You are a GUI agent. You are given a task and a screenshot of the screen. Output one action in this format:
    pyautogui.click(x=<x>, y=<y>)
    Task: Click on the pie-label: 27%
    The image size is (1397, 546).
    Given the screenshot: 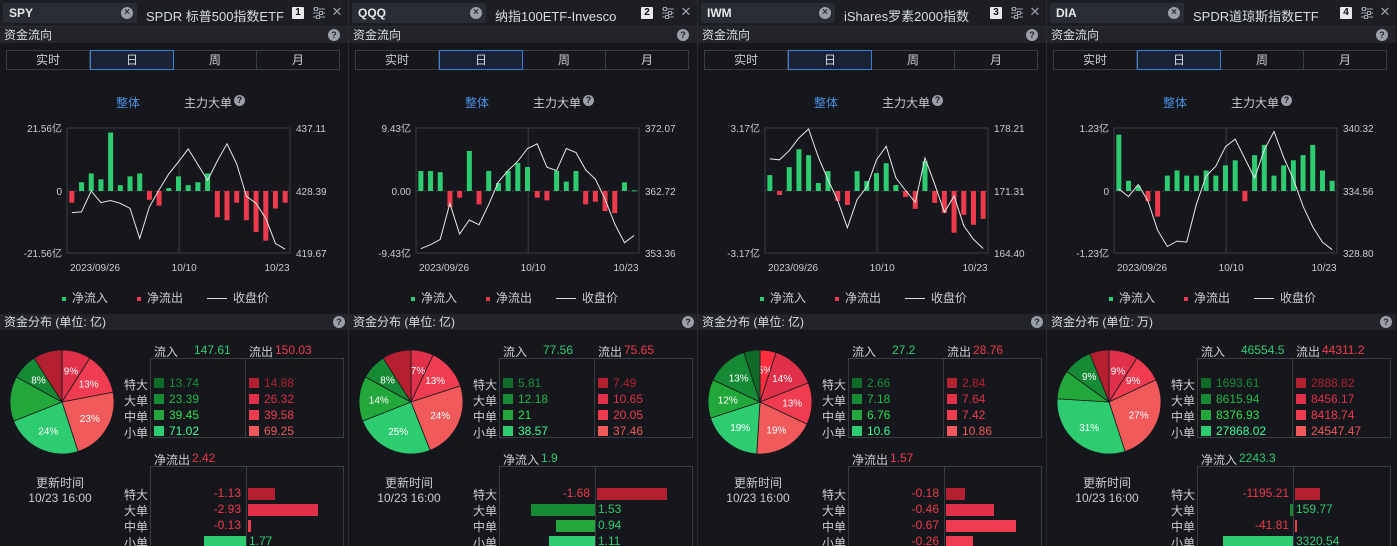 What is the action you would take?
    pyautogui.click(x=1139, y=415)
    